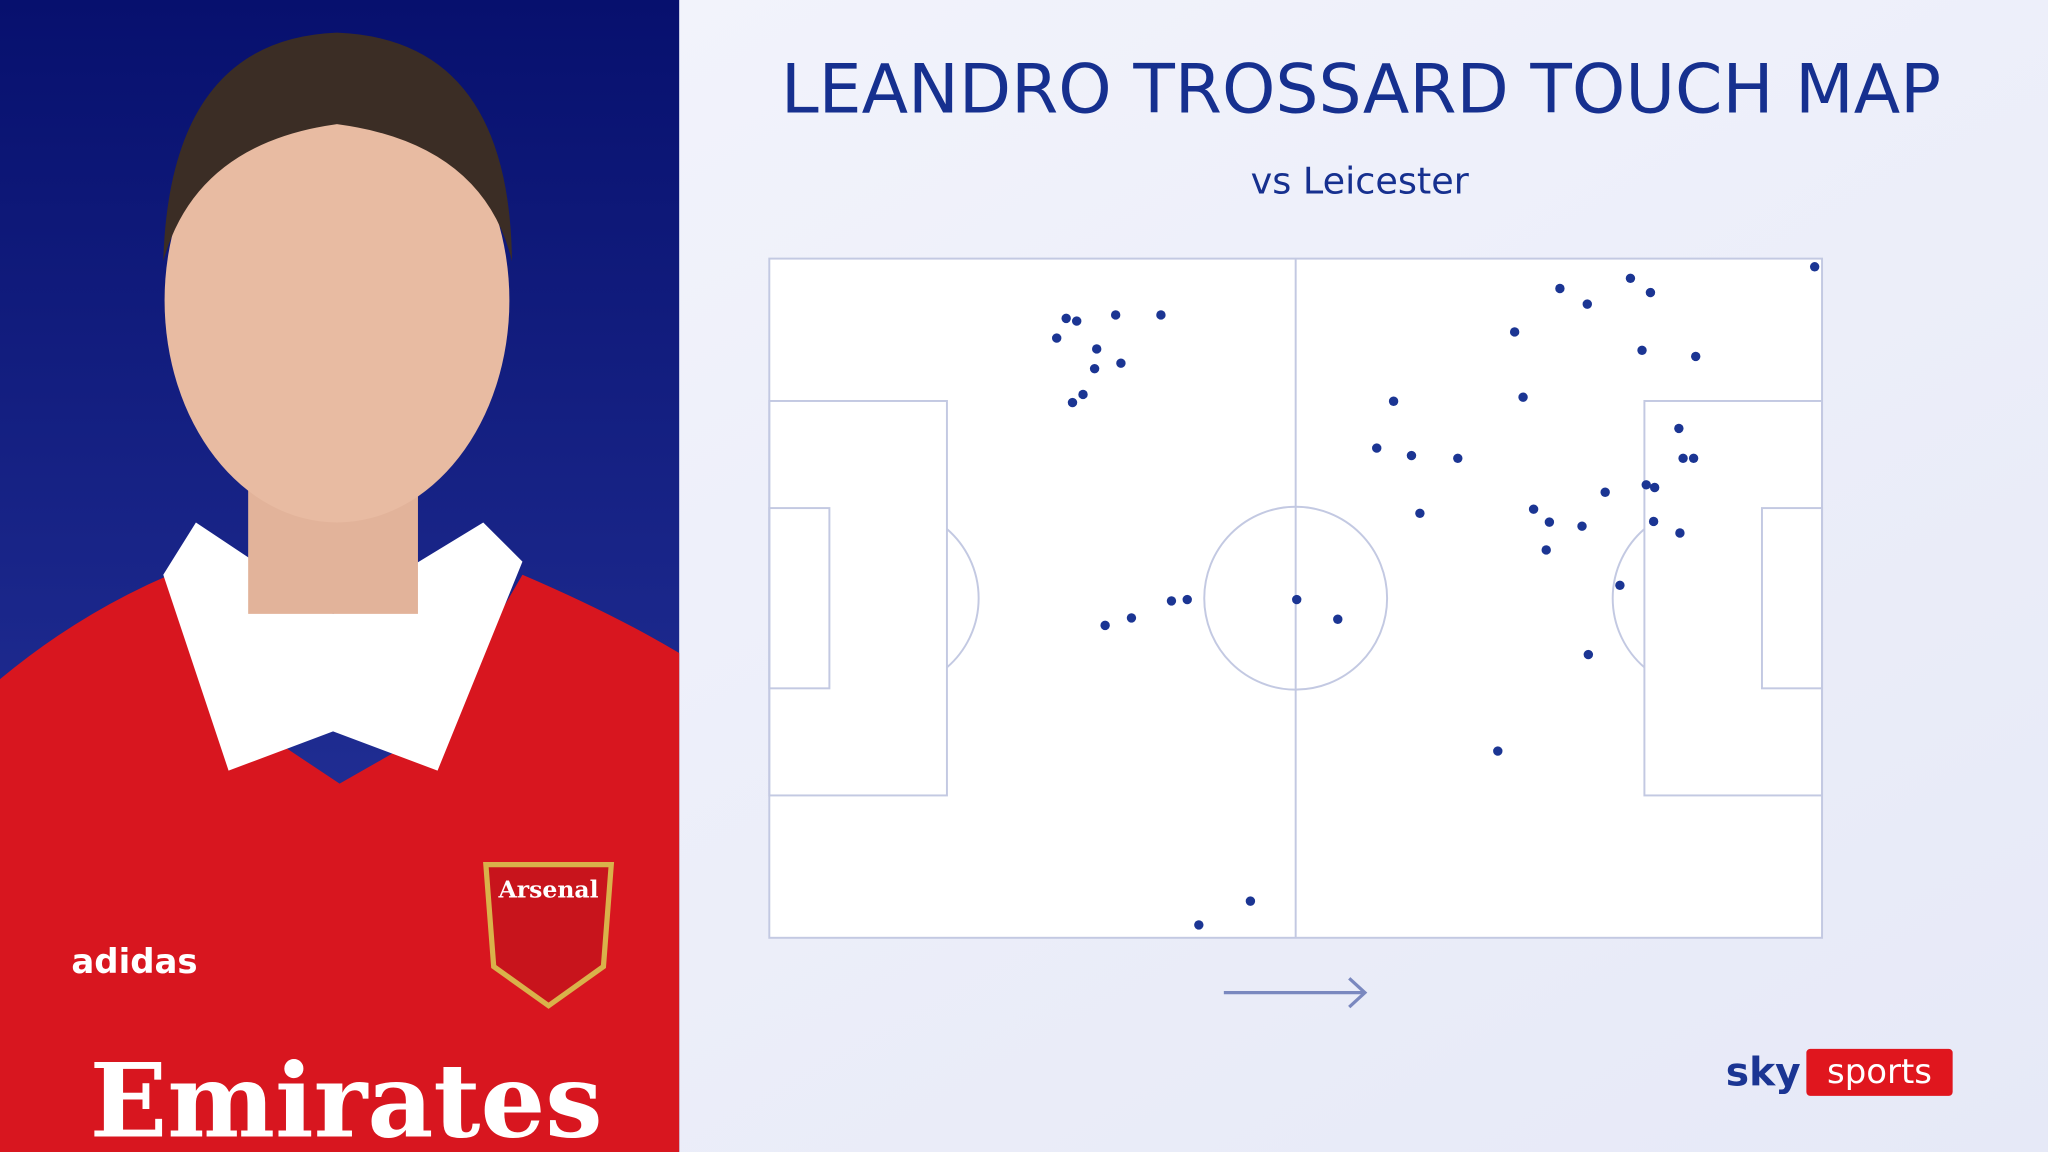 The width and height of the screenshot is (2048, 1152). I want to click on crest, so click(549, 935).